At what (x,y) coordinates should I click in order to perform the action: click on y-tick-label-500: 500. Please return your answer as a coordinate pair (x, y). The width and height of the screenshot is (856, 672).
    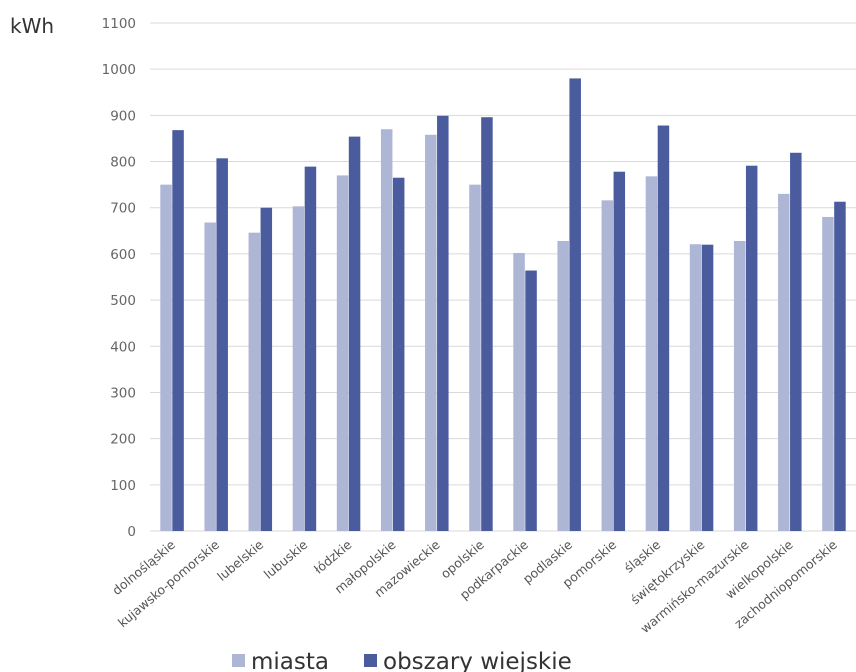
    Looking at the image, I should click on (123, 301).